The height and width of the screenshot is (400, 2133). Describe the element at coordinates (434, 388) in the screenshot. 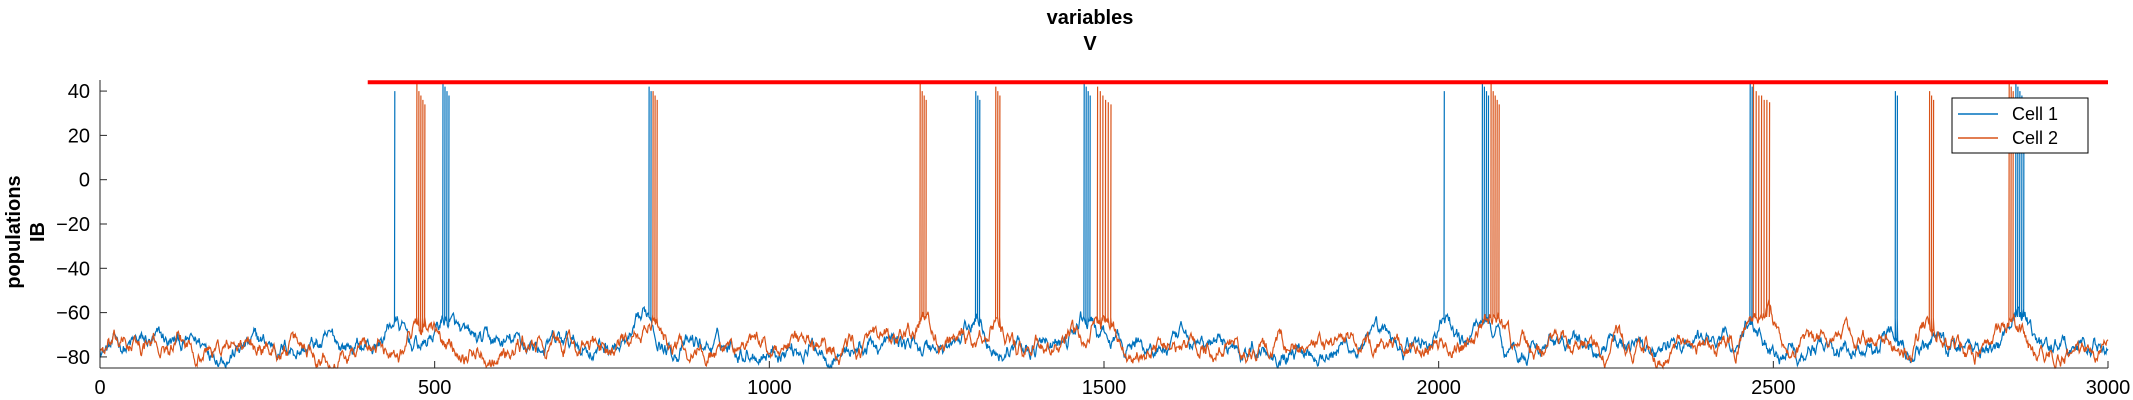

I see `x-tick-label: 500` at that location.